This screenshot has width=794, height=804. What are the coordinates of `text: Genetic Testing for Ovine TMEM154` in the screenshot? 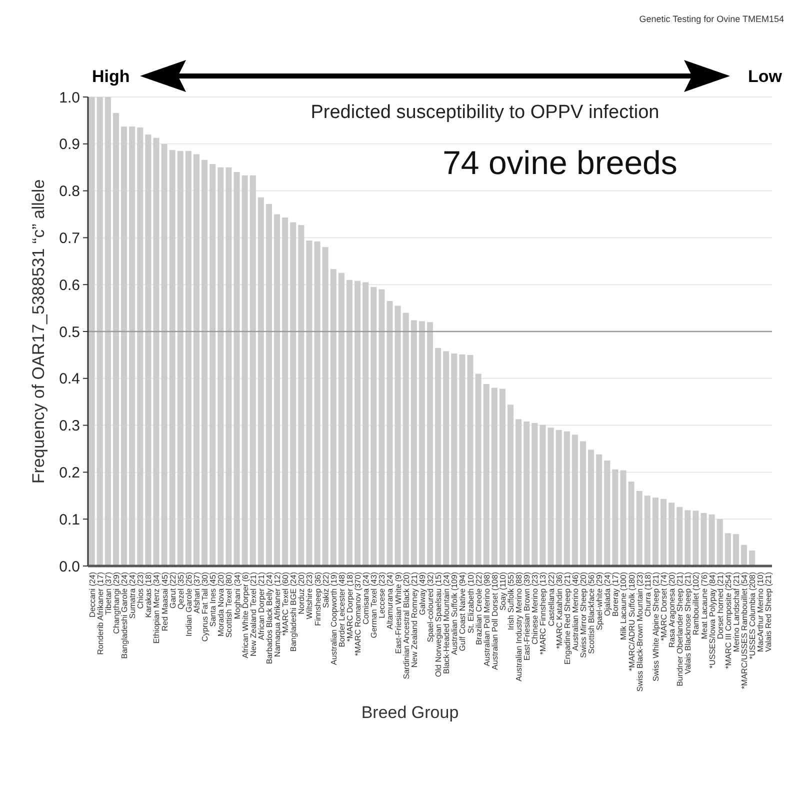 It's located at (711, 19).